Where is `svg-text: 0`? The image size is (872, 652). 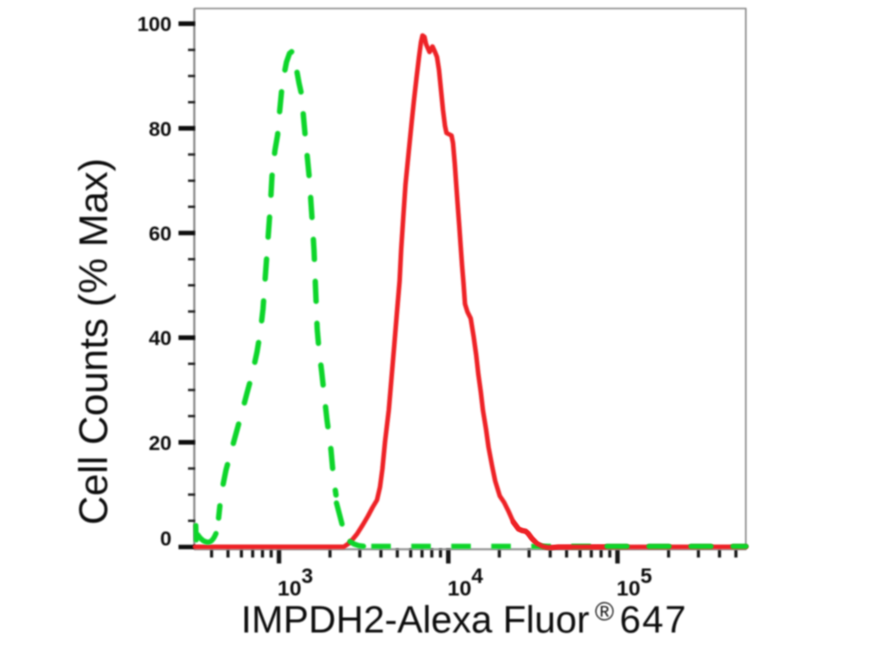 svg-text: 0 is located at coordinates (165, 539).